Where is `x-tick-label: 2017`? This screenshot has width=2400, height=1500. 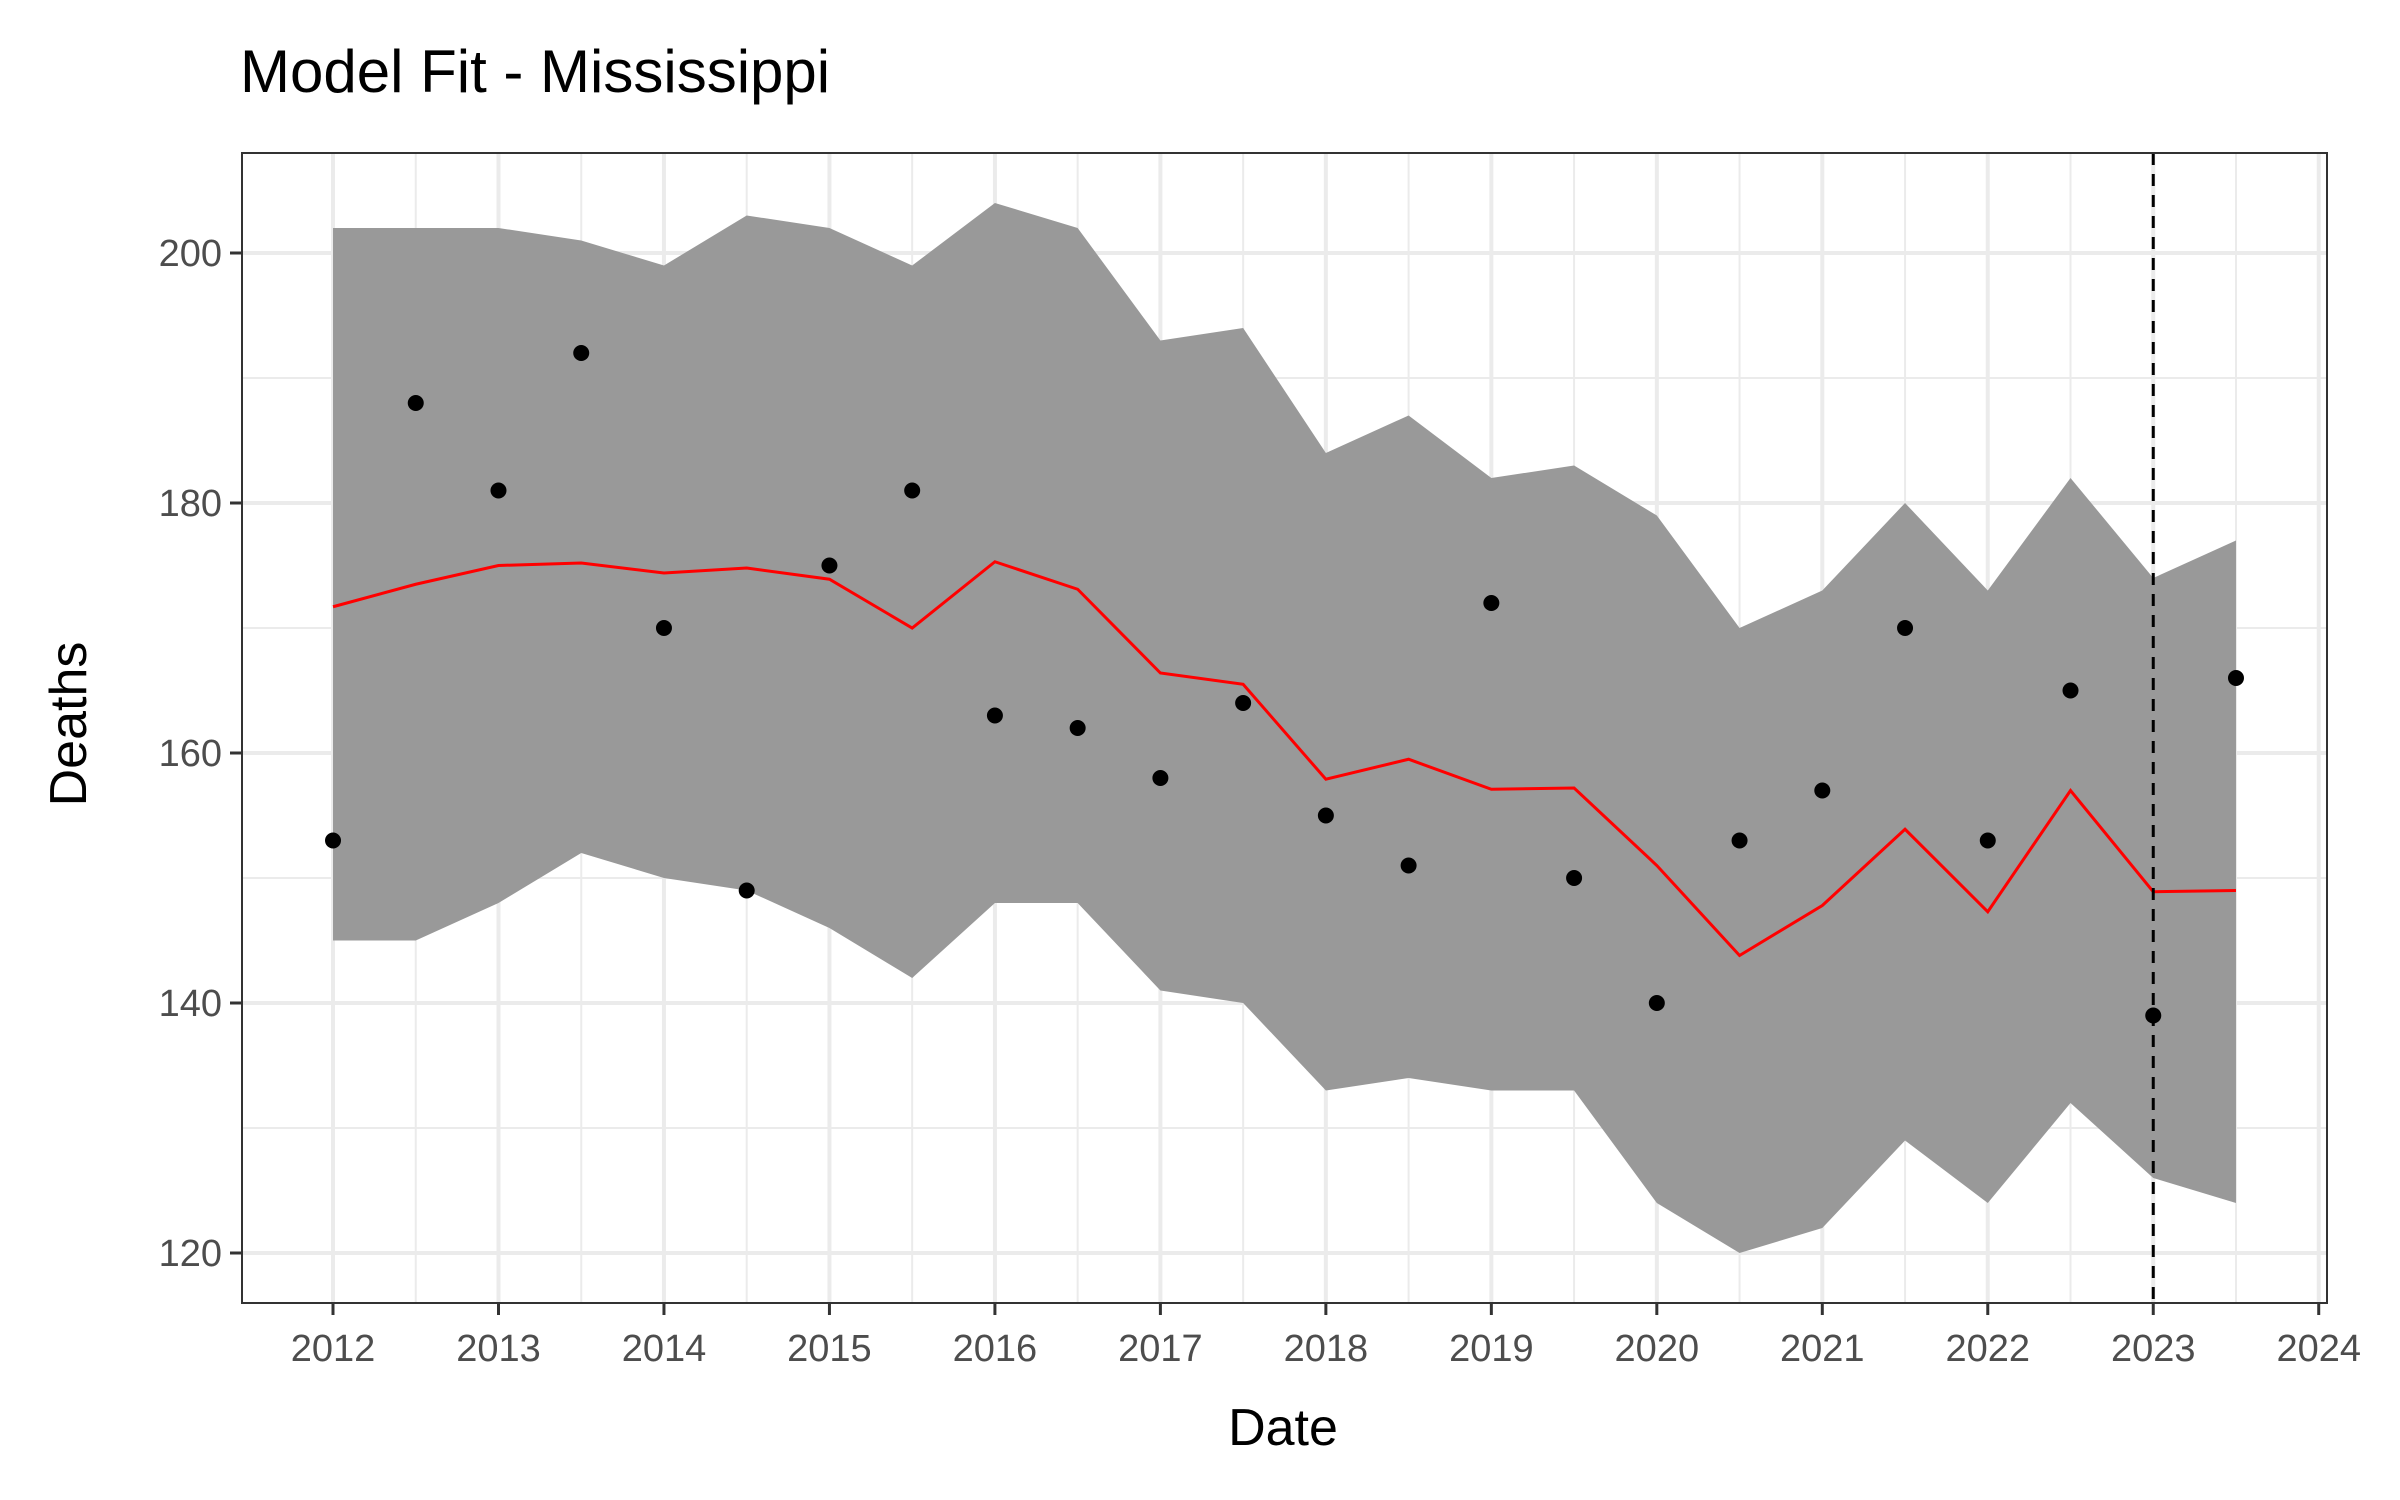 x-tick-label: 2017 is located at coordinates (1160, 1349).